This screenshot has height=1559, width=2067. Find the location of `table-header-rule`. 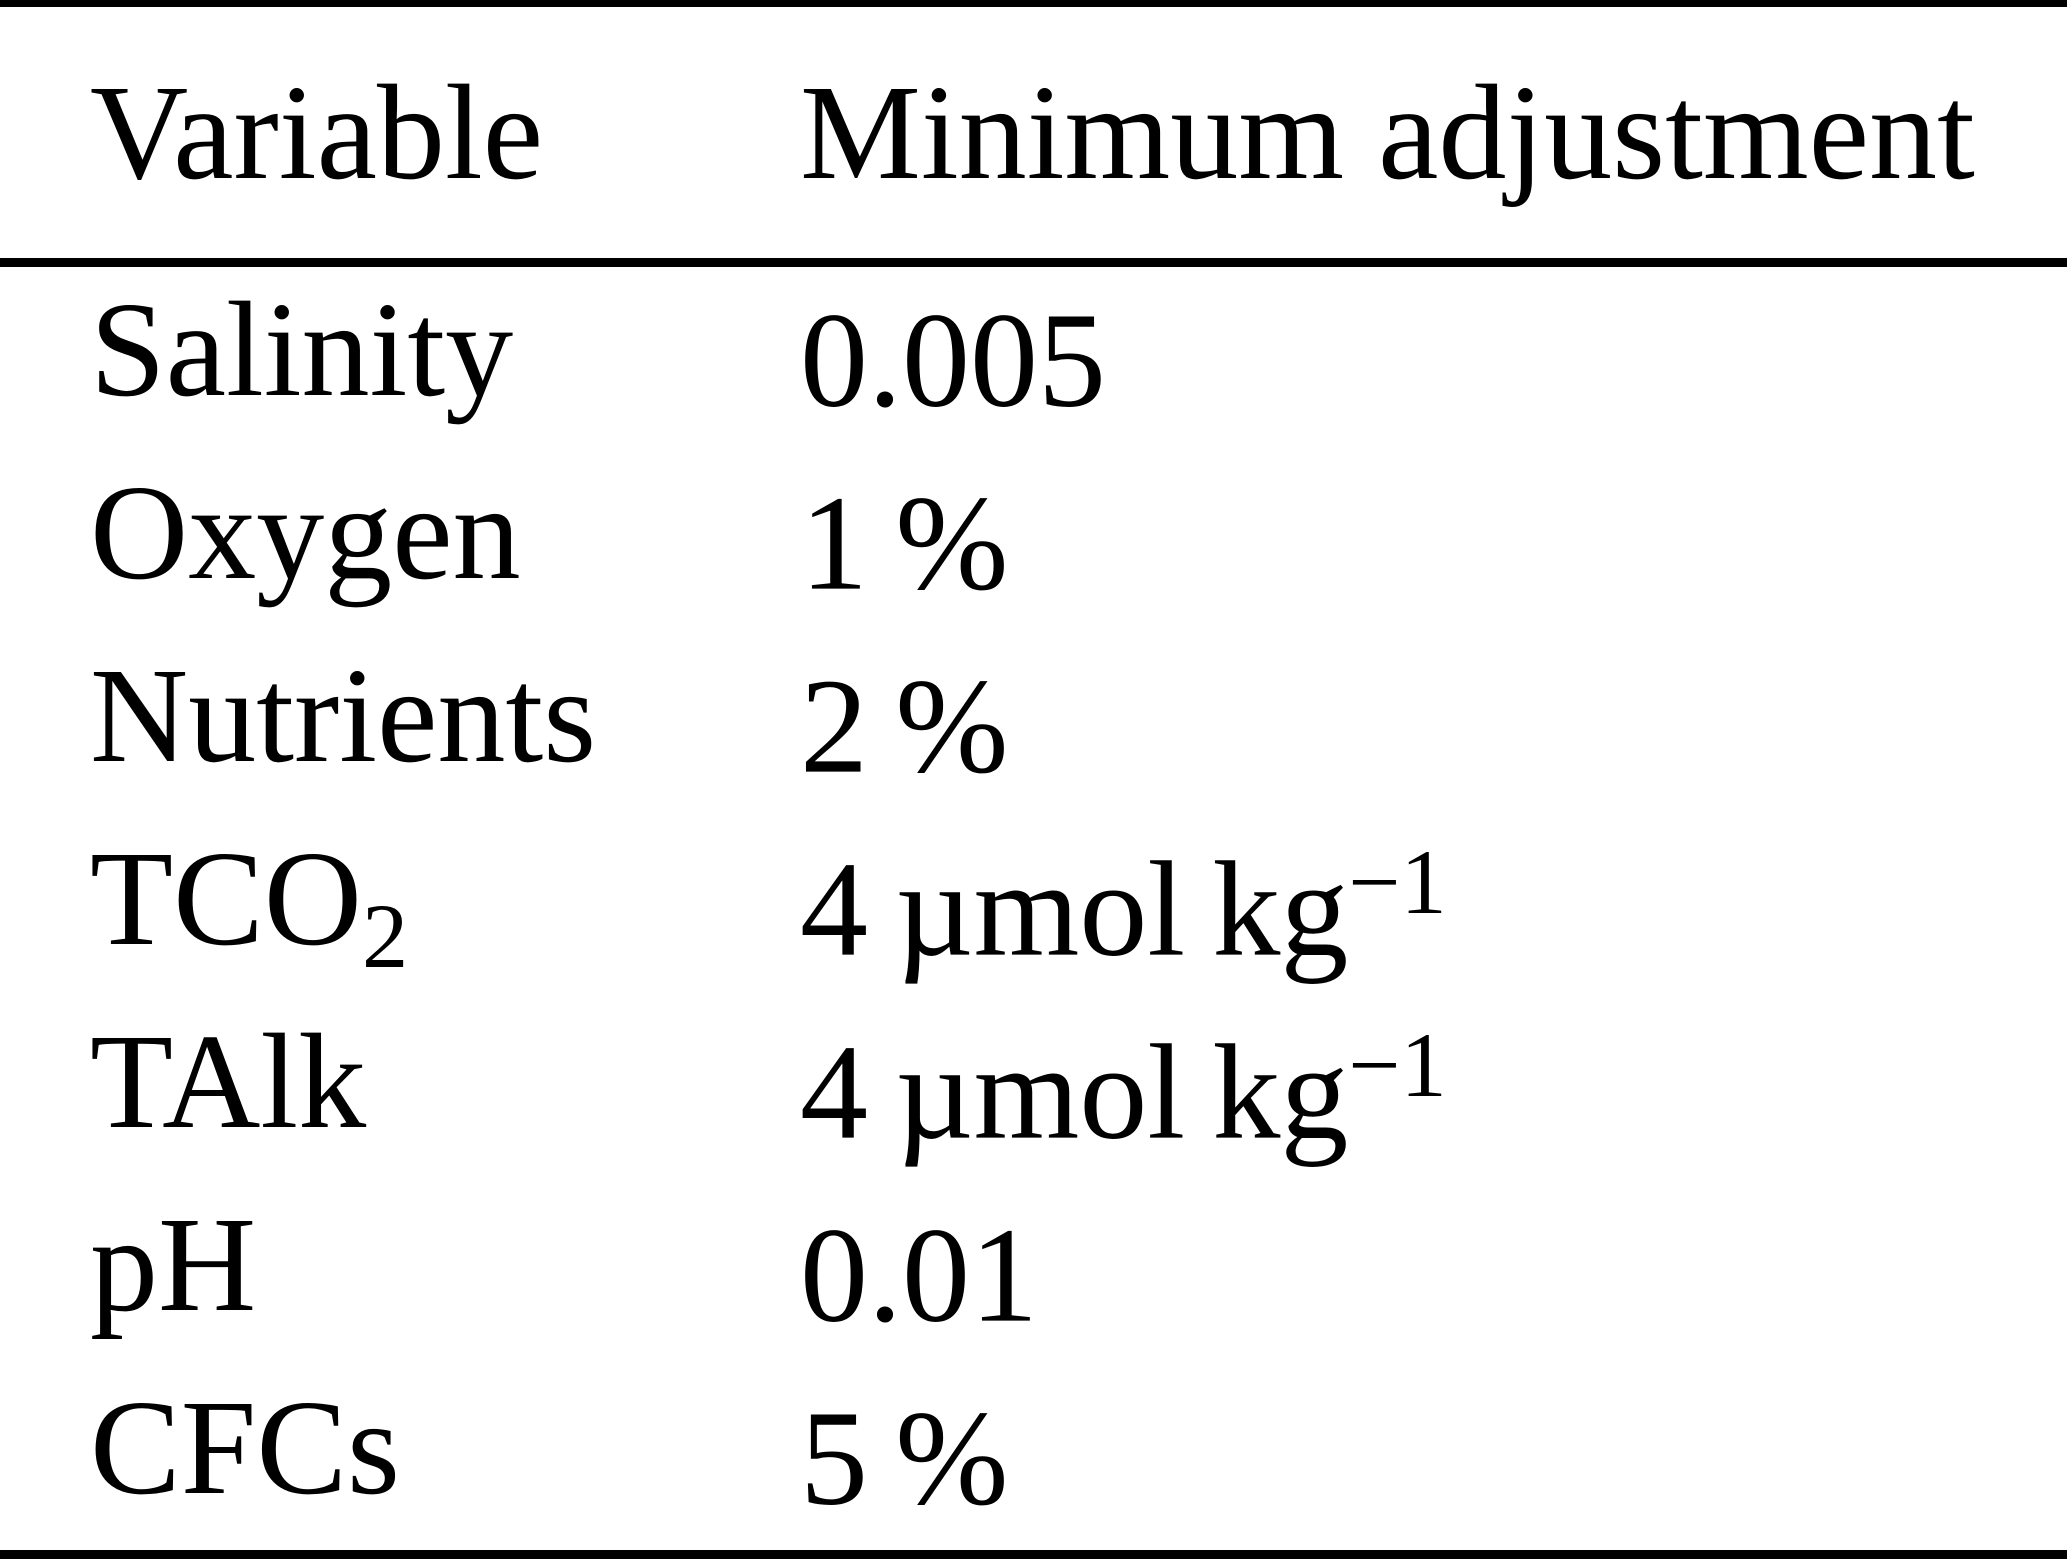

table-header-rule is located at coordinates (1033, 262).